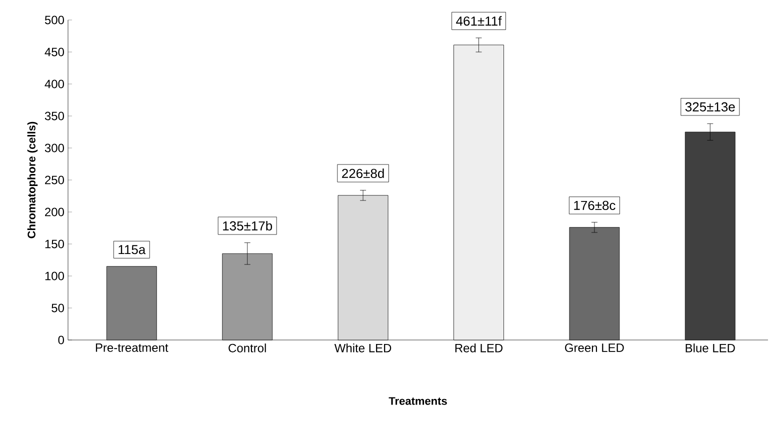 This screenshot has width=780, height=444. I want to click on y-tick-label: 250, so click(54, 180).